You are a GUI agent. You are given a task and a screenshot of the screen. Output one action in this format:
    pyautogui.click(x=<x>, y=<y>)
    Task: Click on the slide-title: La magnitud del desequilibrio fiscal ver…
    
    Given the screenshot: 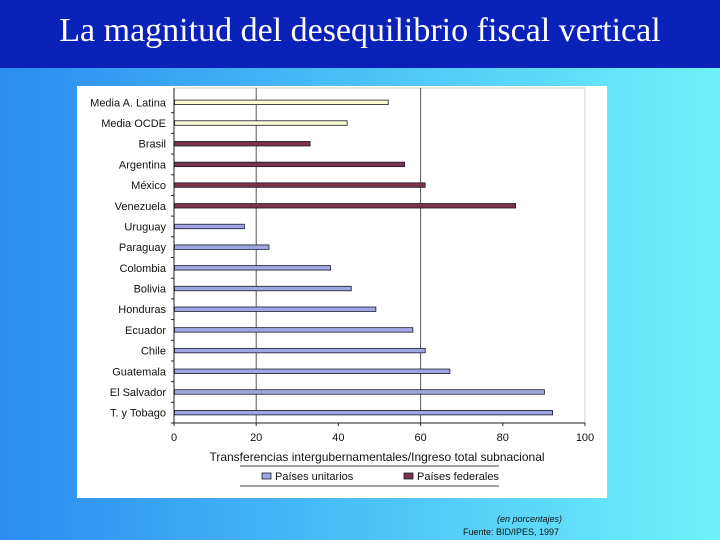 What is the action you would take?
    pyautogui.click(x=360, y=30)
    